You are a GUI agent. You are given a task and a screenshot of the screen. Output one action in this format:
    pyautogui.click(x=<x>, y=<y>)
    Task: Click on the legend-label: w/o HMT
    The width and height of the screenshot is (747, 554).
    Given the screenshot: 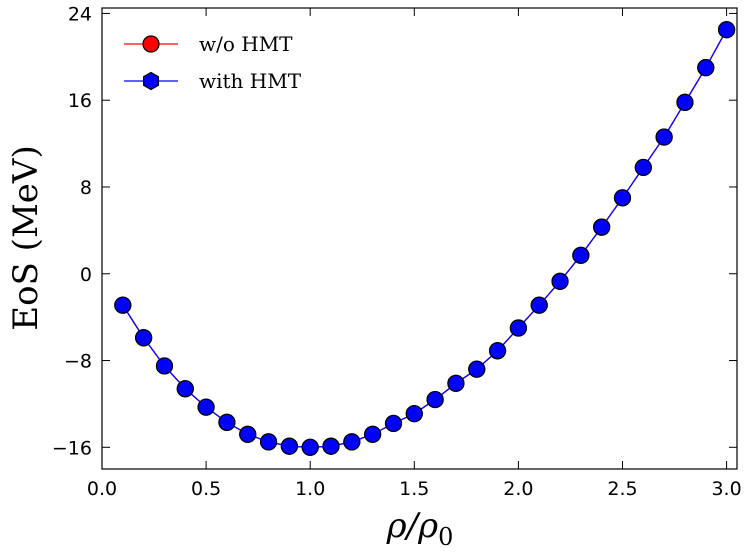 What is the action you would take?
    pyautogui.click(x=246, y=44)
    